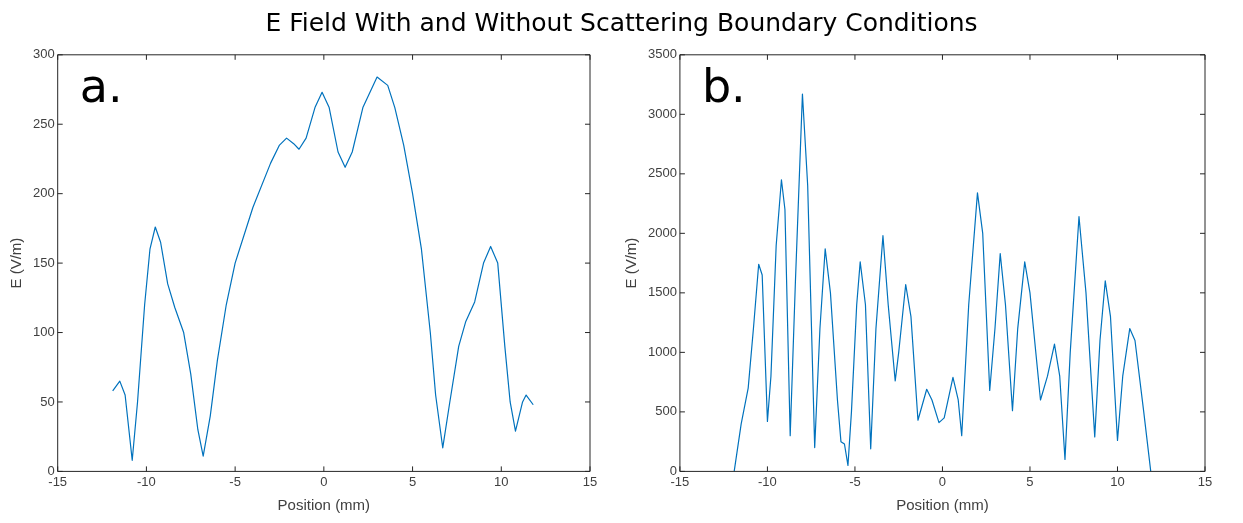 This screenshot has width=1243, height=523. What do you see at coordinates (43, 54) in the screenshot?
I see `y-tick-label: 300` at bounding box center [43, 54].